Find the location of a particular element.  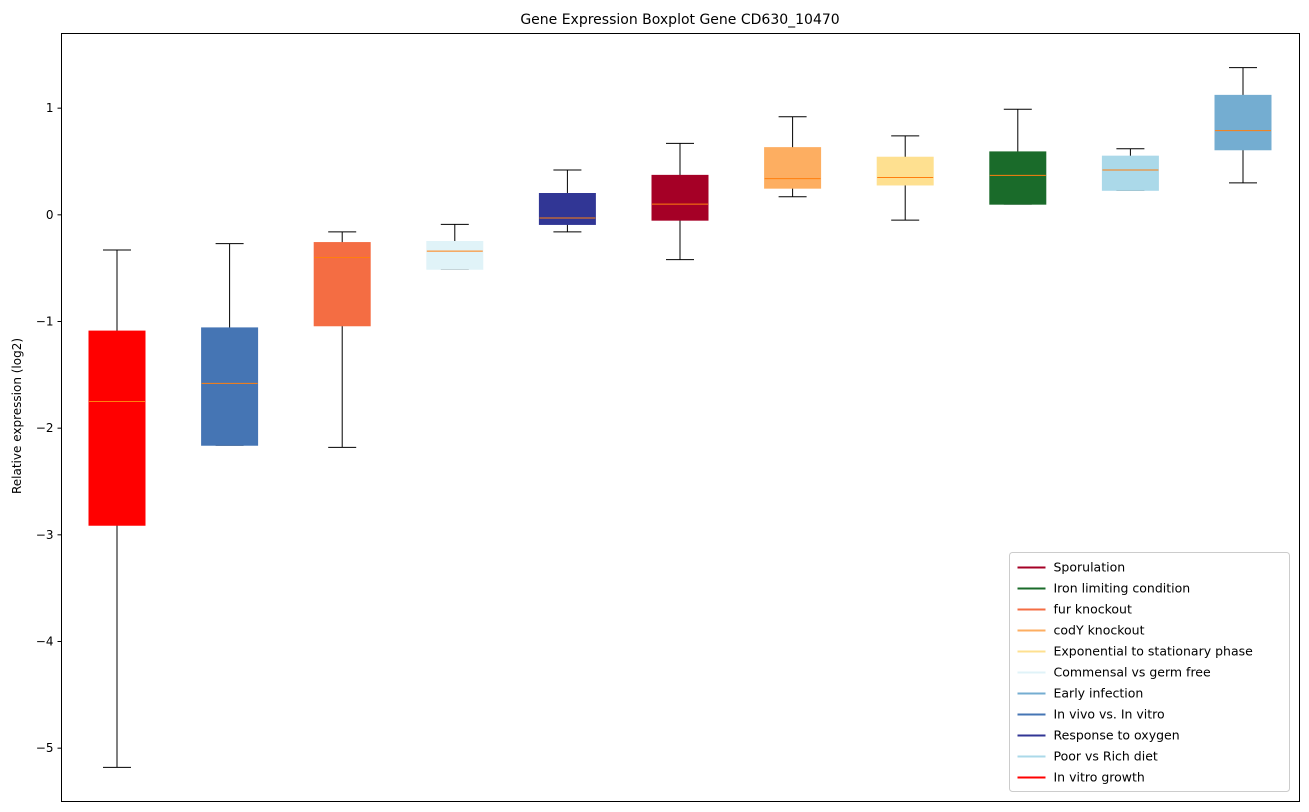

box-group-in-vivo-vs-in-vitro is located at coordinates (230, 344).